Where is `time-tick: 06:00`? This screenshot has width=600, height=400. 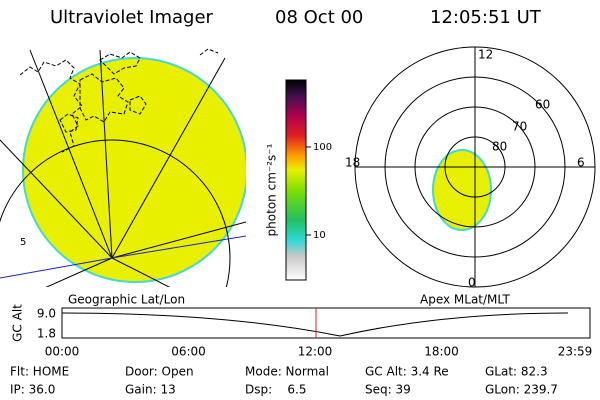 time-tick: 06:00 is located at coordinates (188, 352).